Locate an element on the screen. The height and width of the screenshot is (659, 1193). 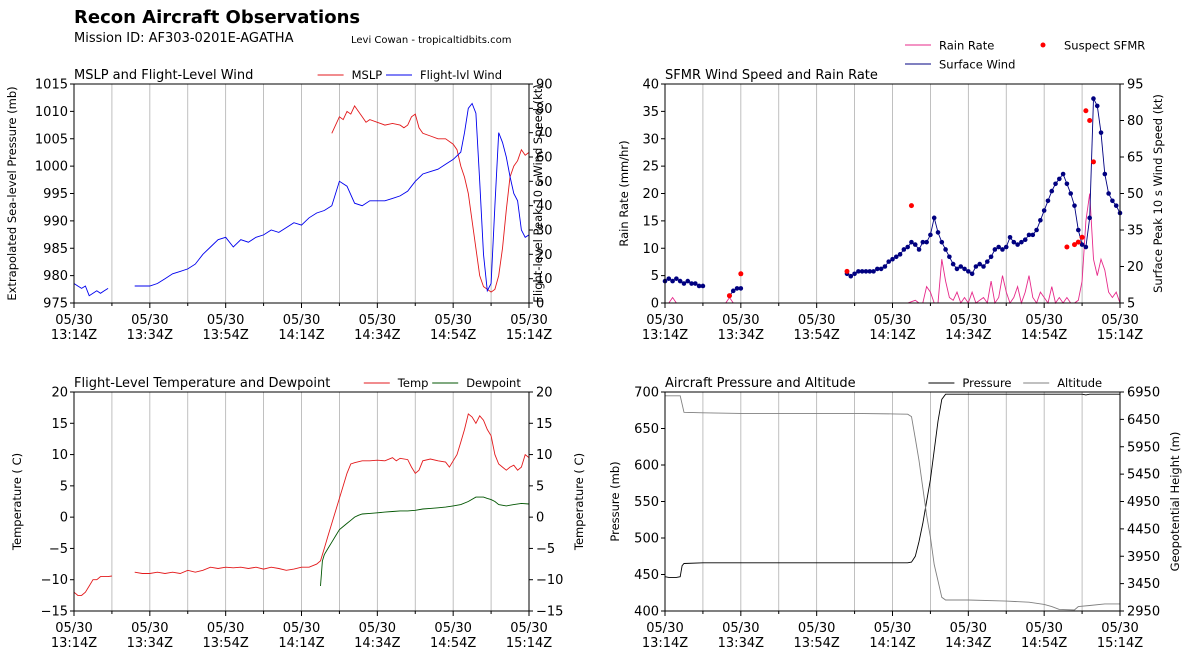
y2-tick-label: −10 is located at coordinates (549, 580).